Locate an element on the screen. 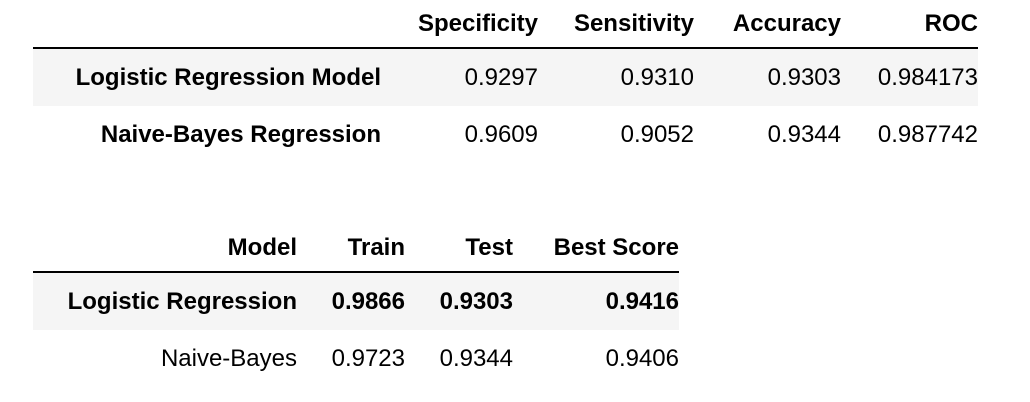 Image resolution: width=1030 pixels, height=402 pixels. table-row: Naive-Bayes 0.9723 0.9344 0.9406 is located at coordinates (356, 358).